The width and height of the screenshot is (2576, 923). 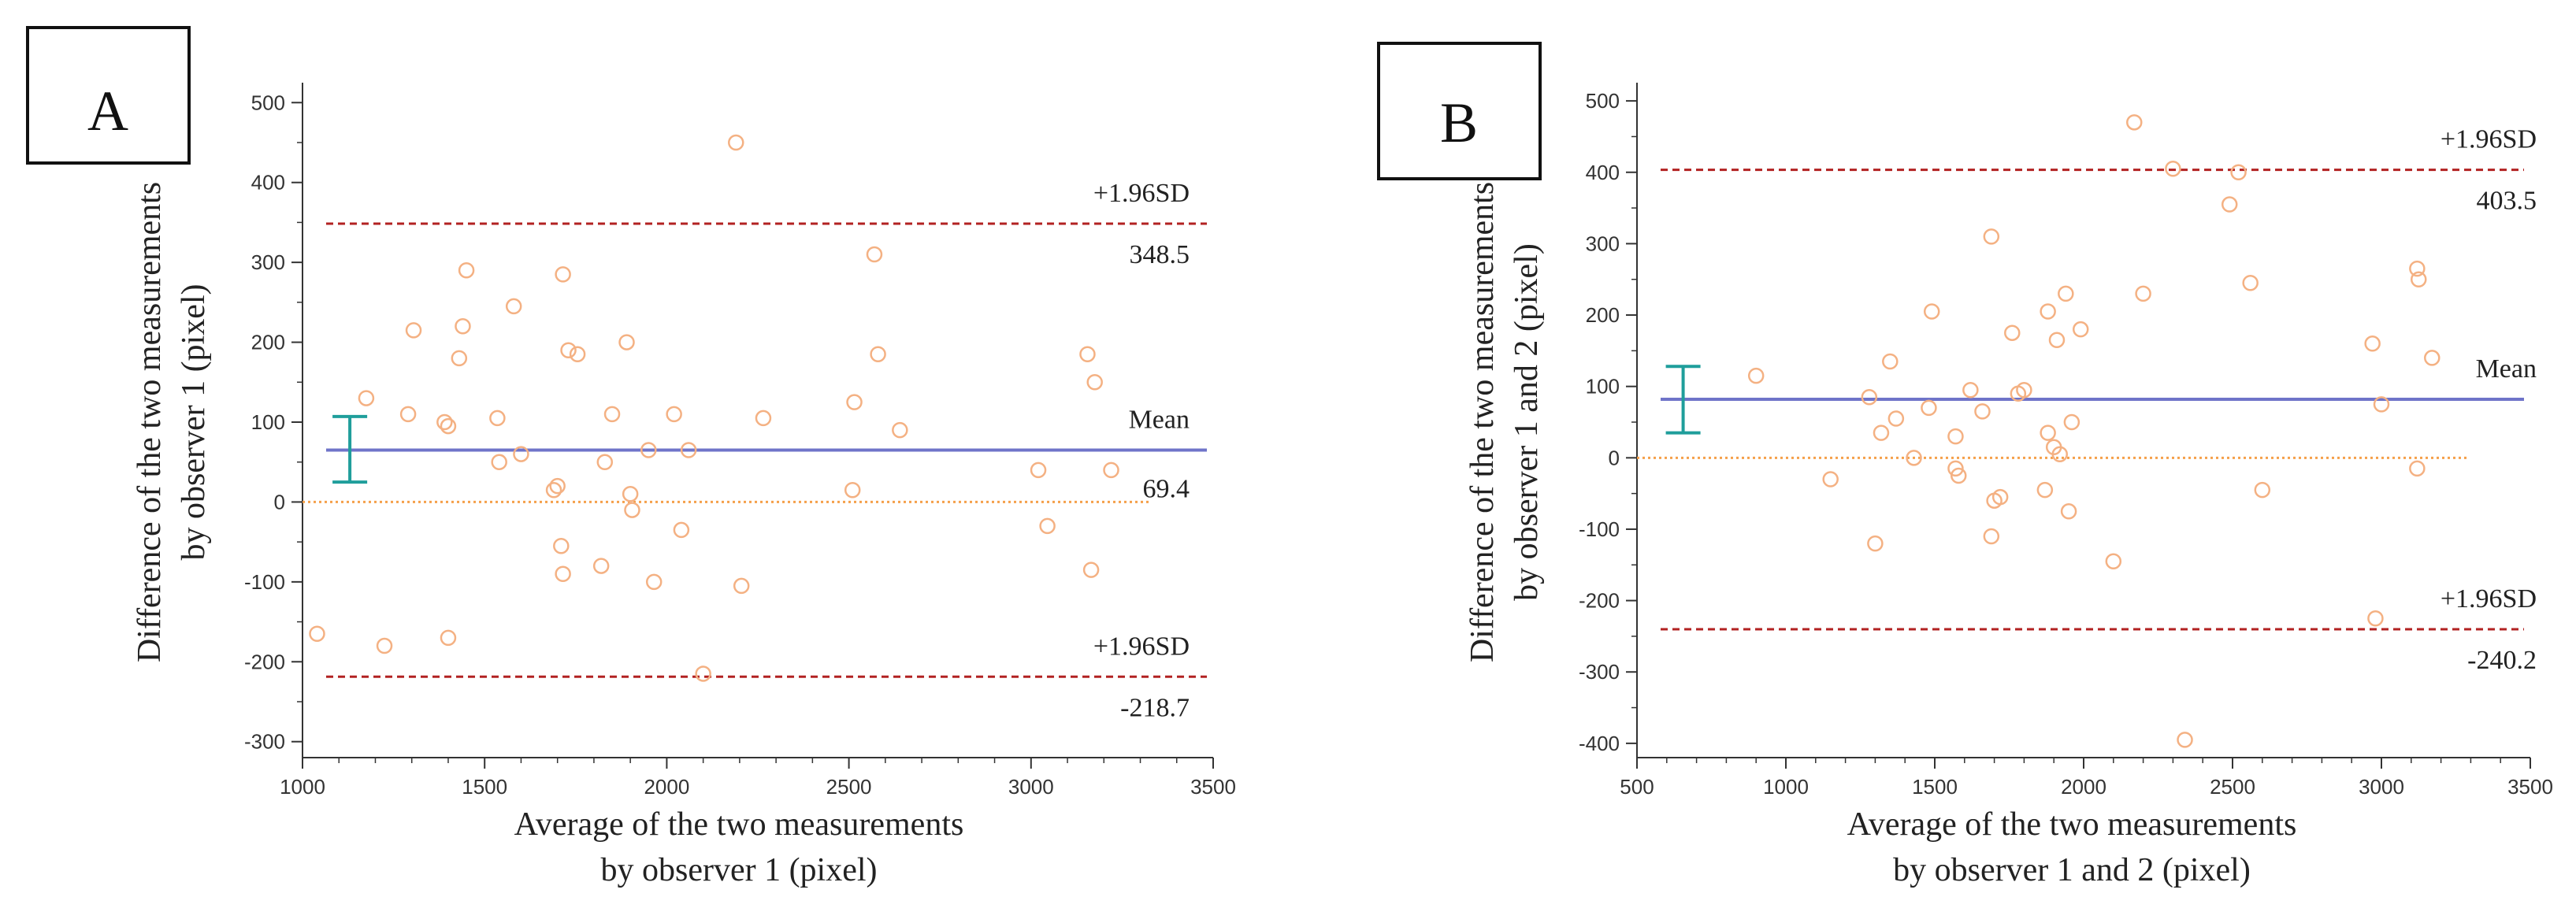 What do you see at coordinates (350, 449) in the screenshot?
I see `panel-a-mean-ci-bar` at bounding box center [350, 449].